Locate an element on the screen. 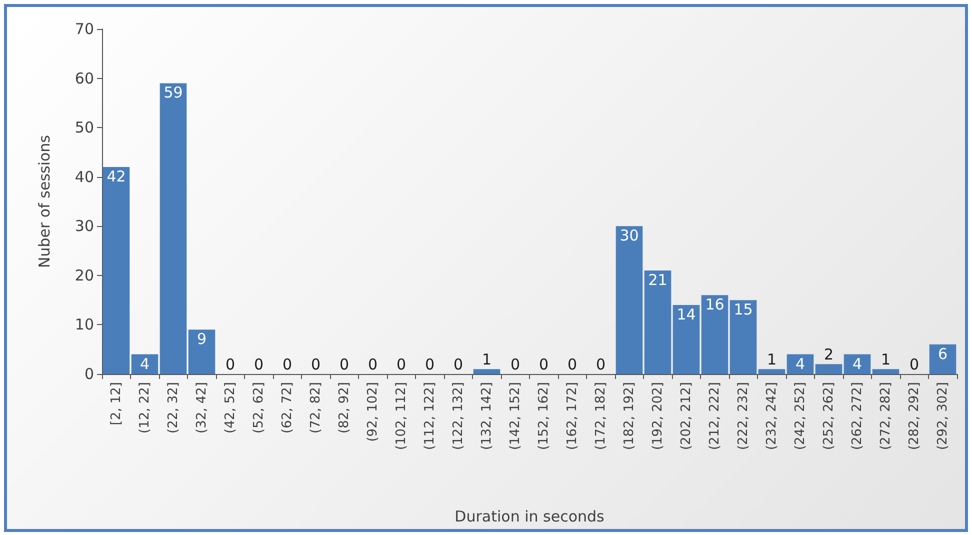  x-tick-label: (222, 232] is located at coordinates (743, 416).